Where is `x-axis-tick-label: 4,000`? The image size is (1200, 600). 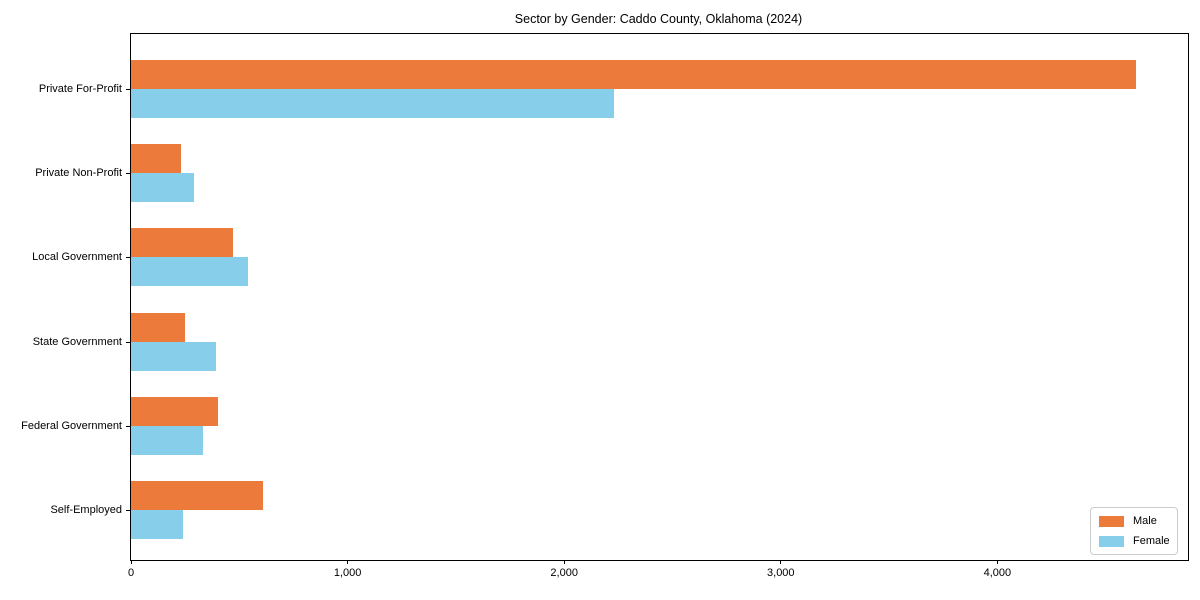 x-axis-tick-label: 4,000 is located at coordinates (997, 573).